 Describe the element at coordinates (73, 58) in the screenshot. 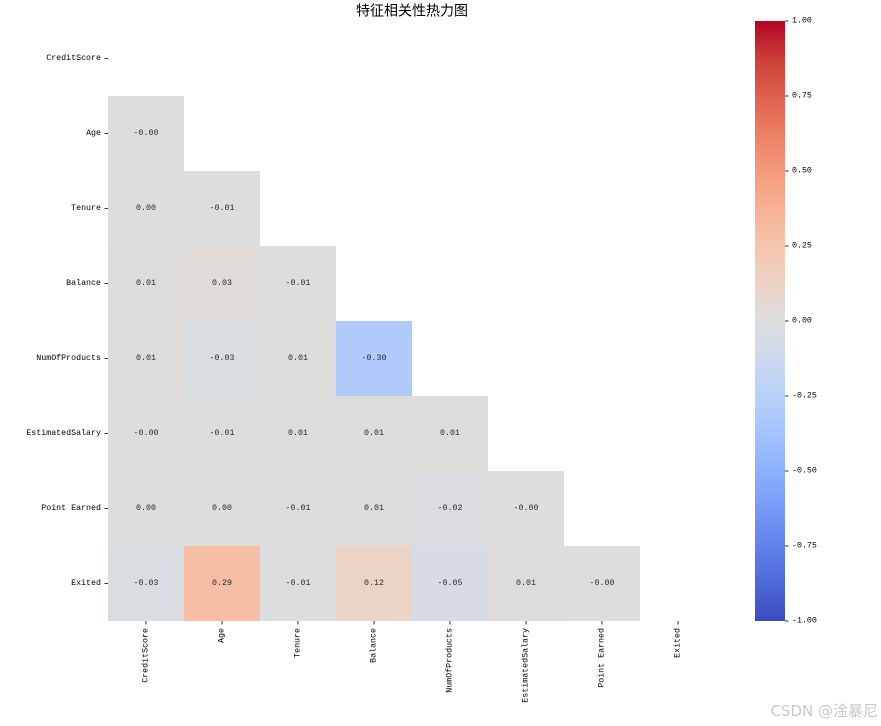

I see `y-tick-label: CreditScore` at that location.